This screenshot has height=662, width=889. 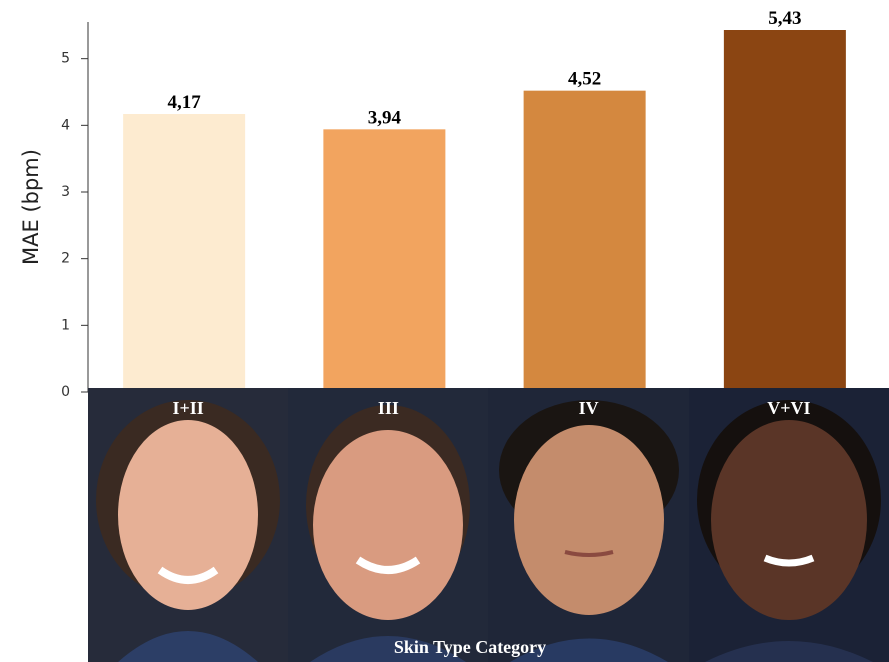 What do you see at coordinates (65, 59) in the screenshot?
I see `y-tick-label: 5` at bounding box center [65, 59].